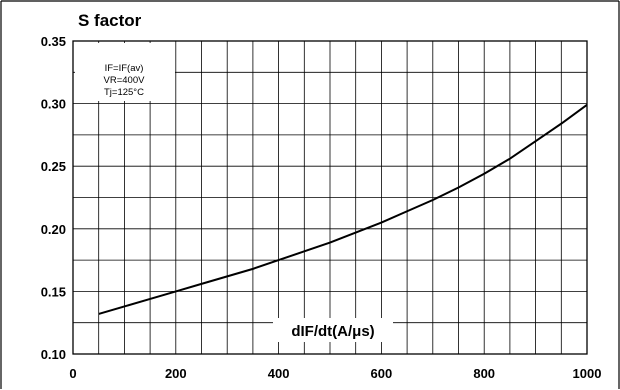 This screenshot has height=390, width=620. Describe the element at coordinates (484, 373) in the screenshot. I see `x-tick-label: 800` at that location.